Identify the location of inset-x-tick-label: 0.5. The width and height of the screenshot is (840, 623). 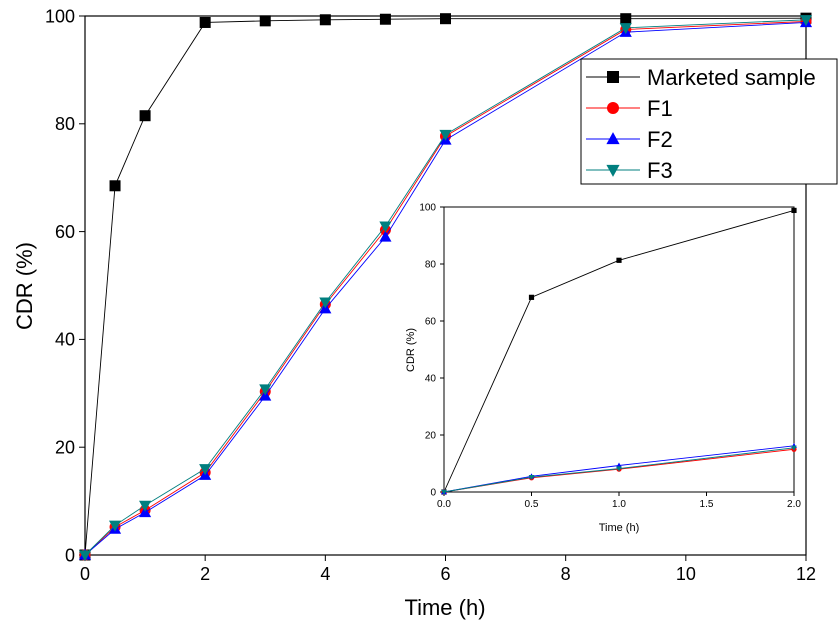
(532, 504).